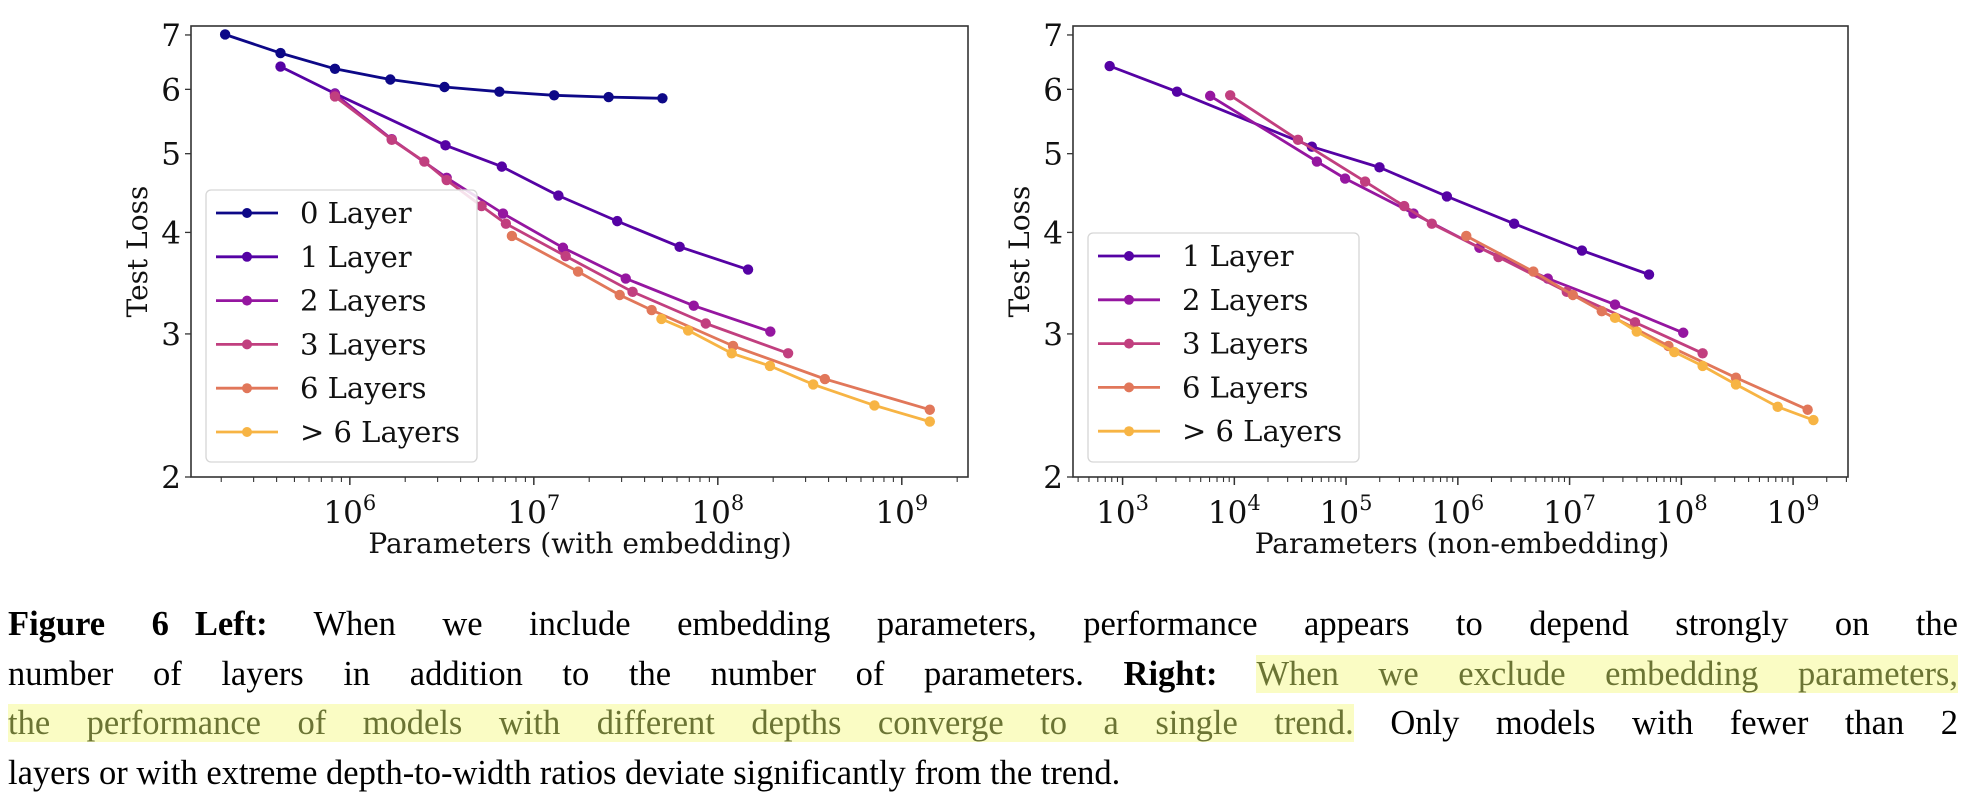 This screenshot has width=1968, height=808. Describe the element at coordinates (579, 543) in the screenshot. I see `x-axis-label: Parameters (with embedding)` at that location.